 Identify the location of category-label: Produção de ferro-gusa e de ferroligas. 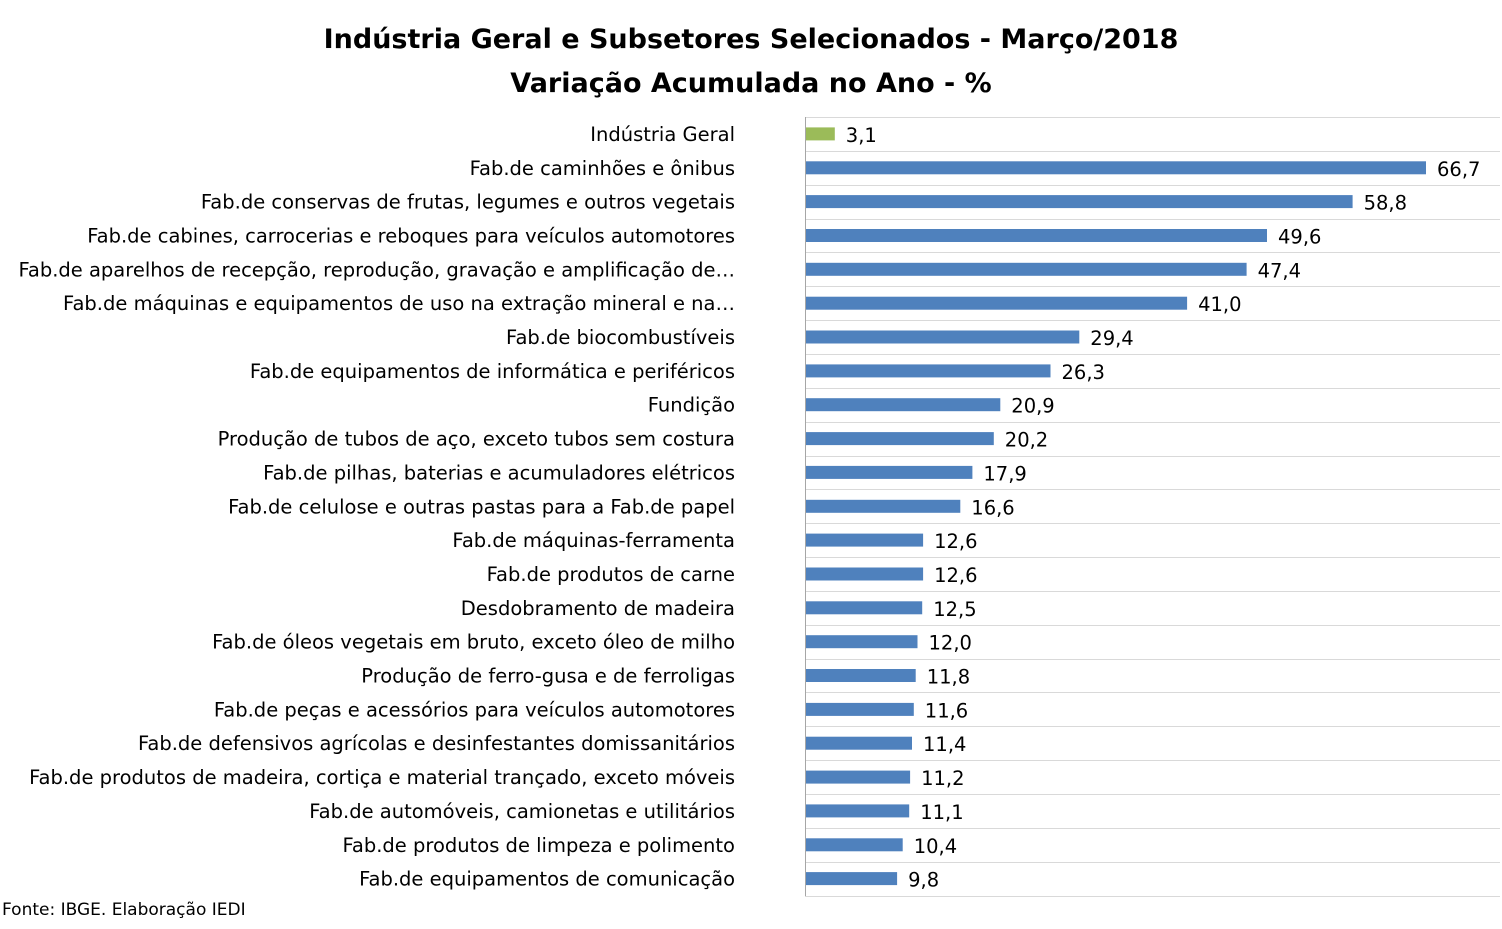
(548, 676).